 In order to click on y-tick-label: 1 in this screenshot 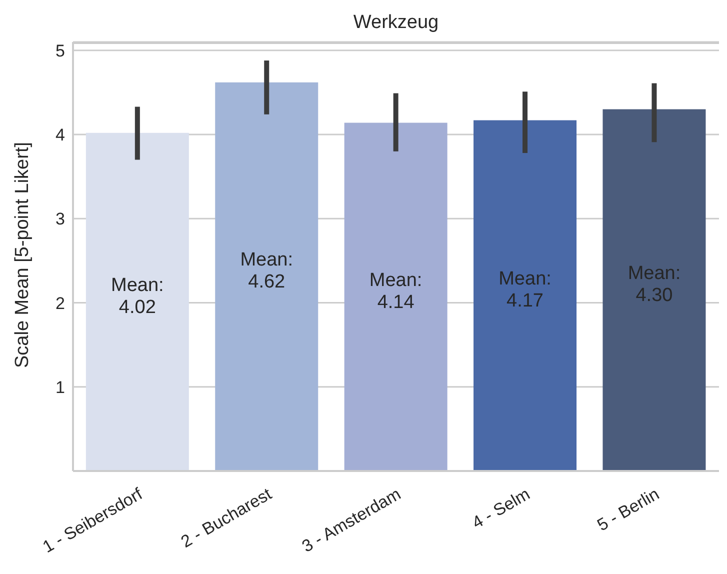, I will do `click(60, 387)`.